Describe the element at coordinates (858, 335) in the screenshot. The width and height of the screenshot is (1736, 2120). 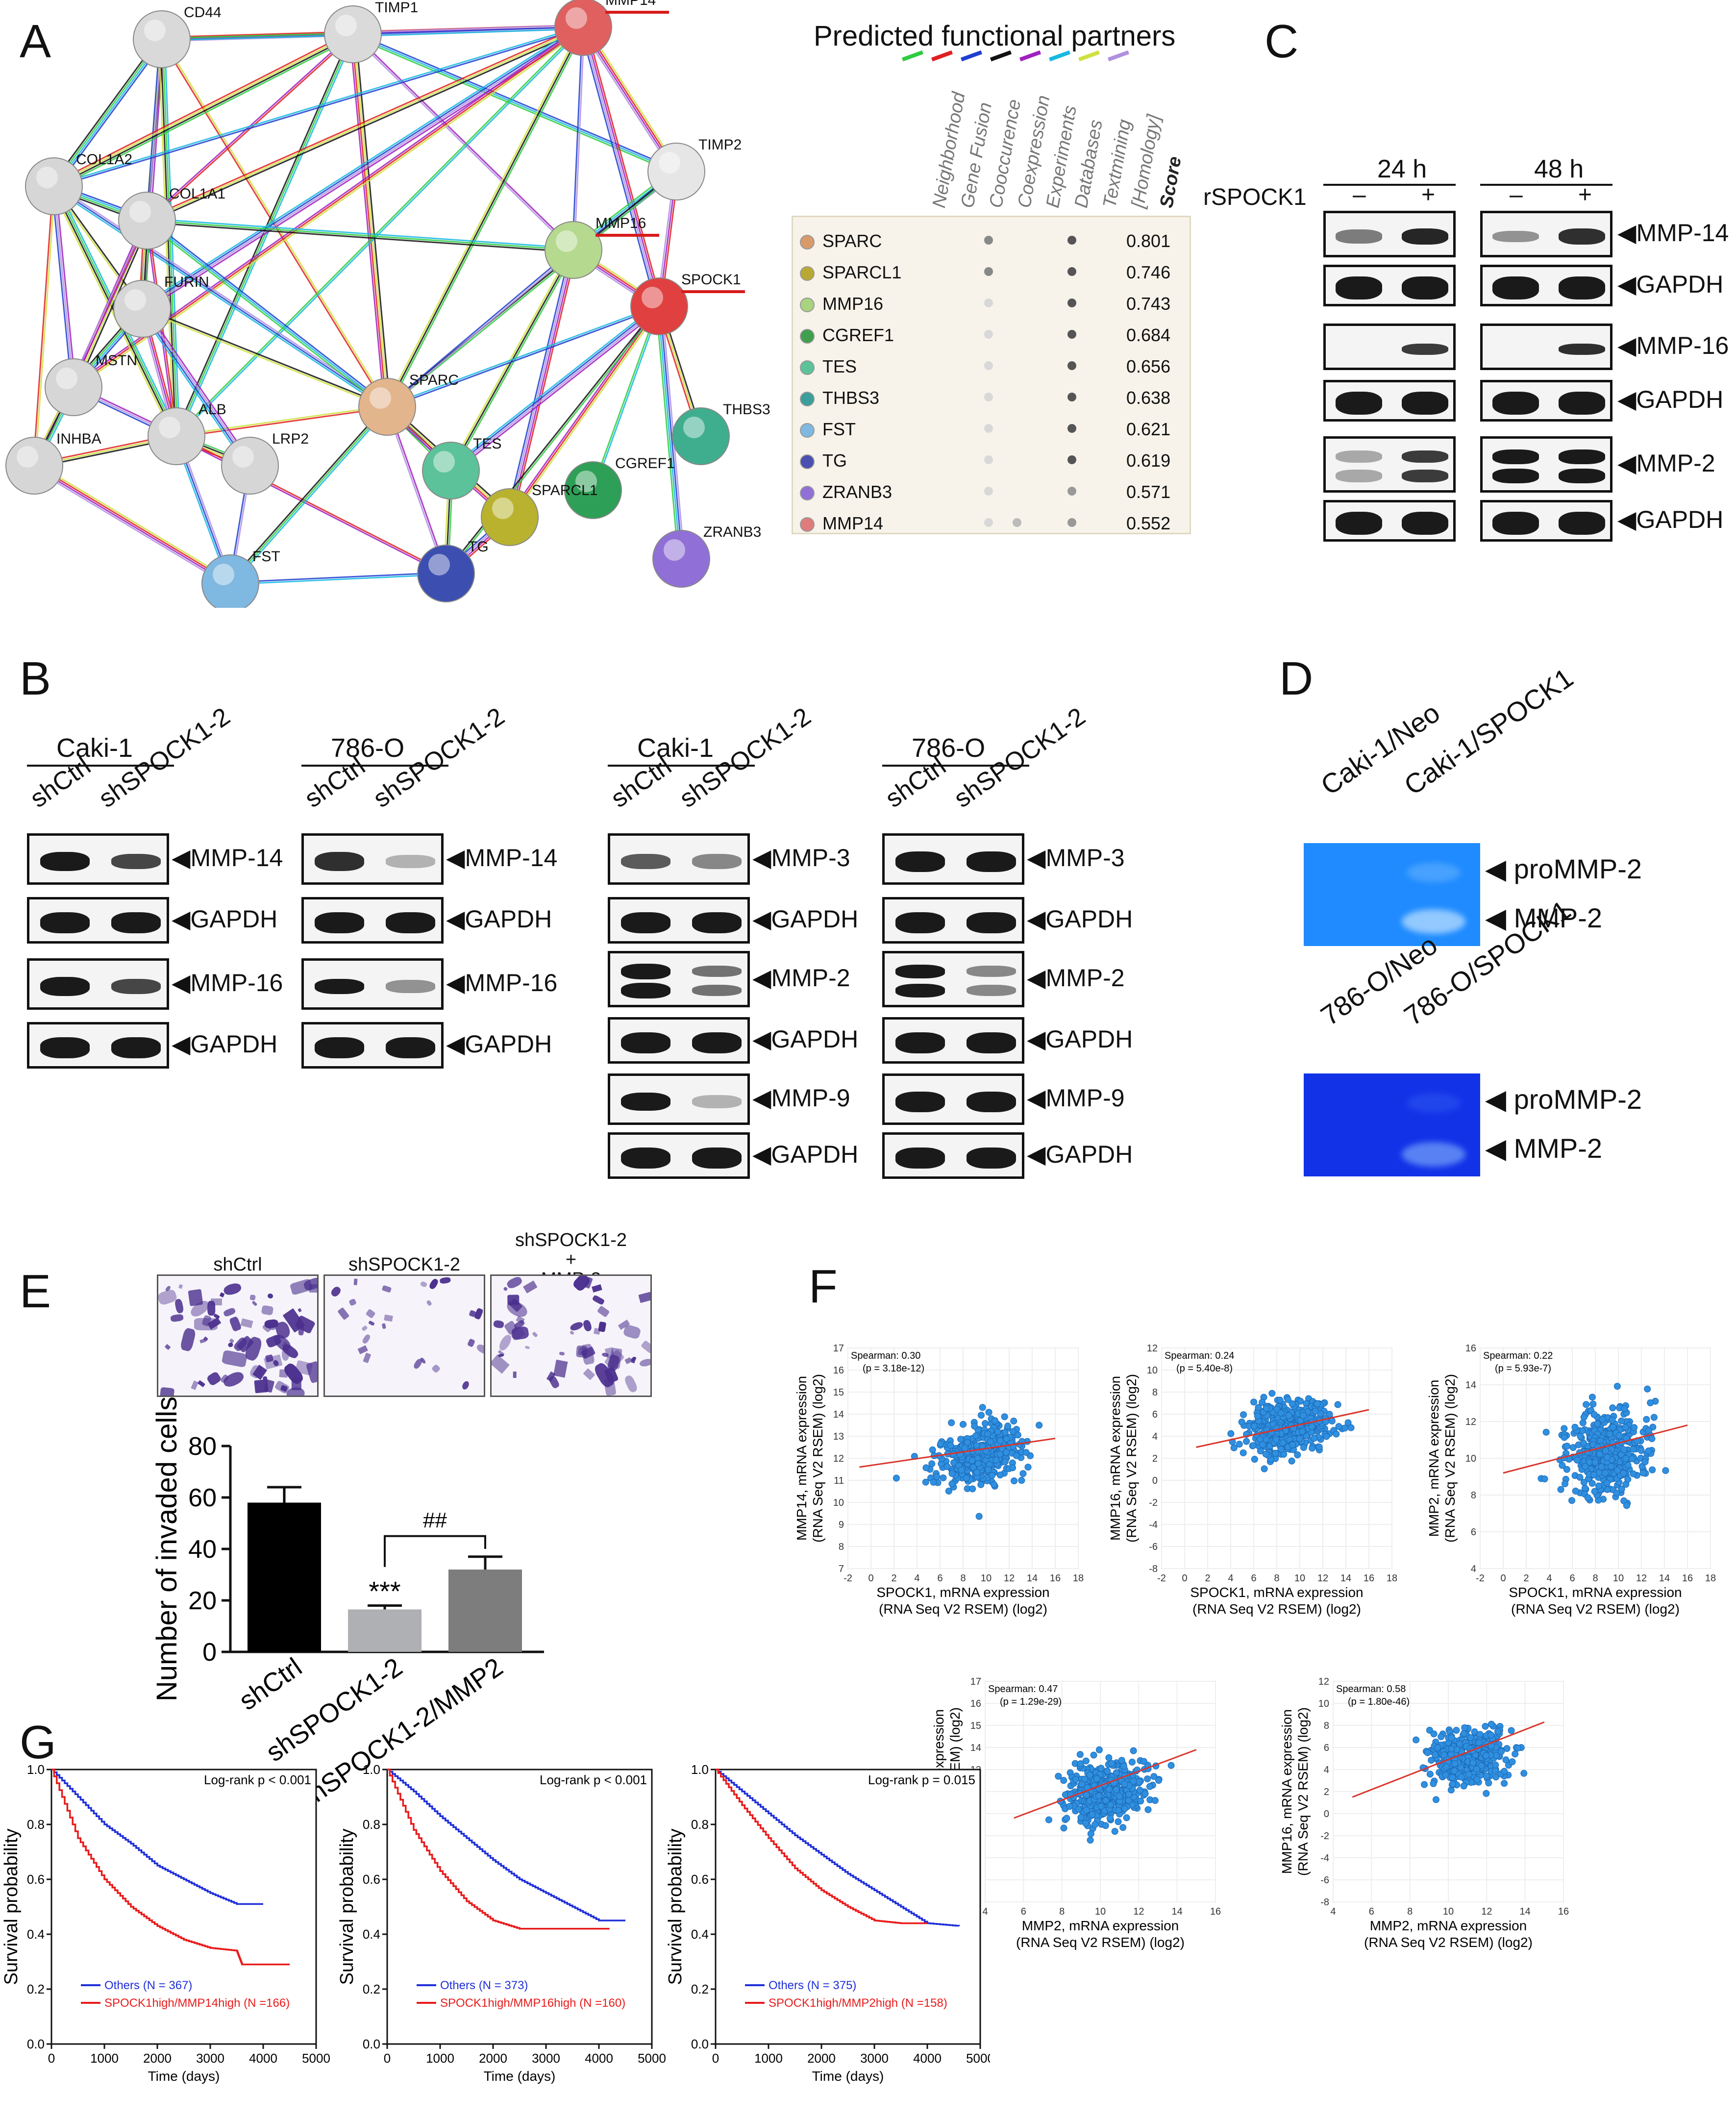
I see `partner-name: CGREF1` at that location.